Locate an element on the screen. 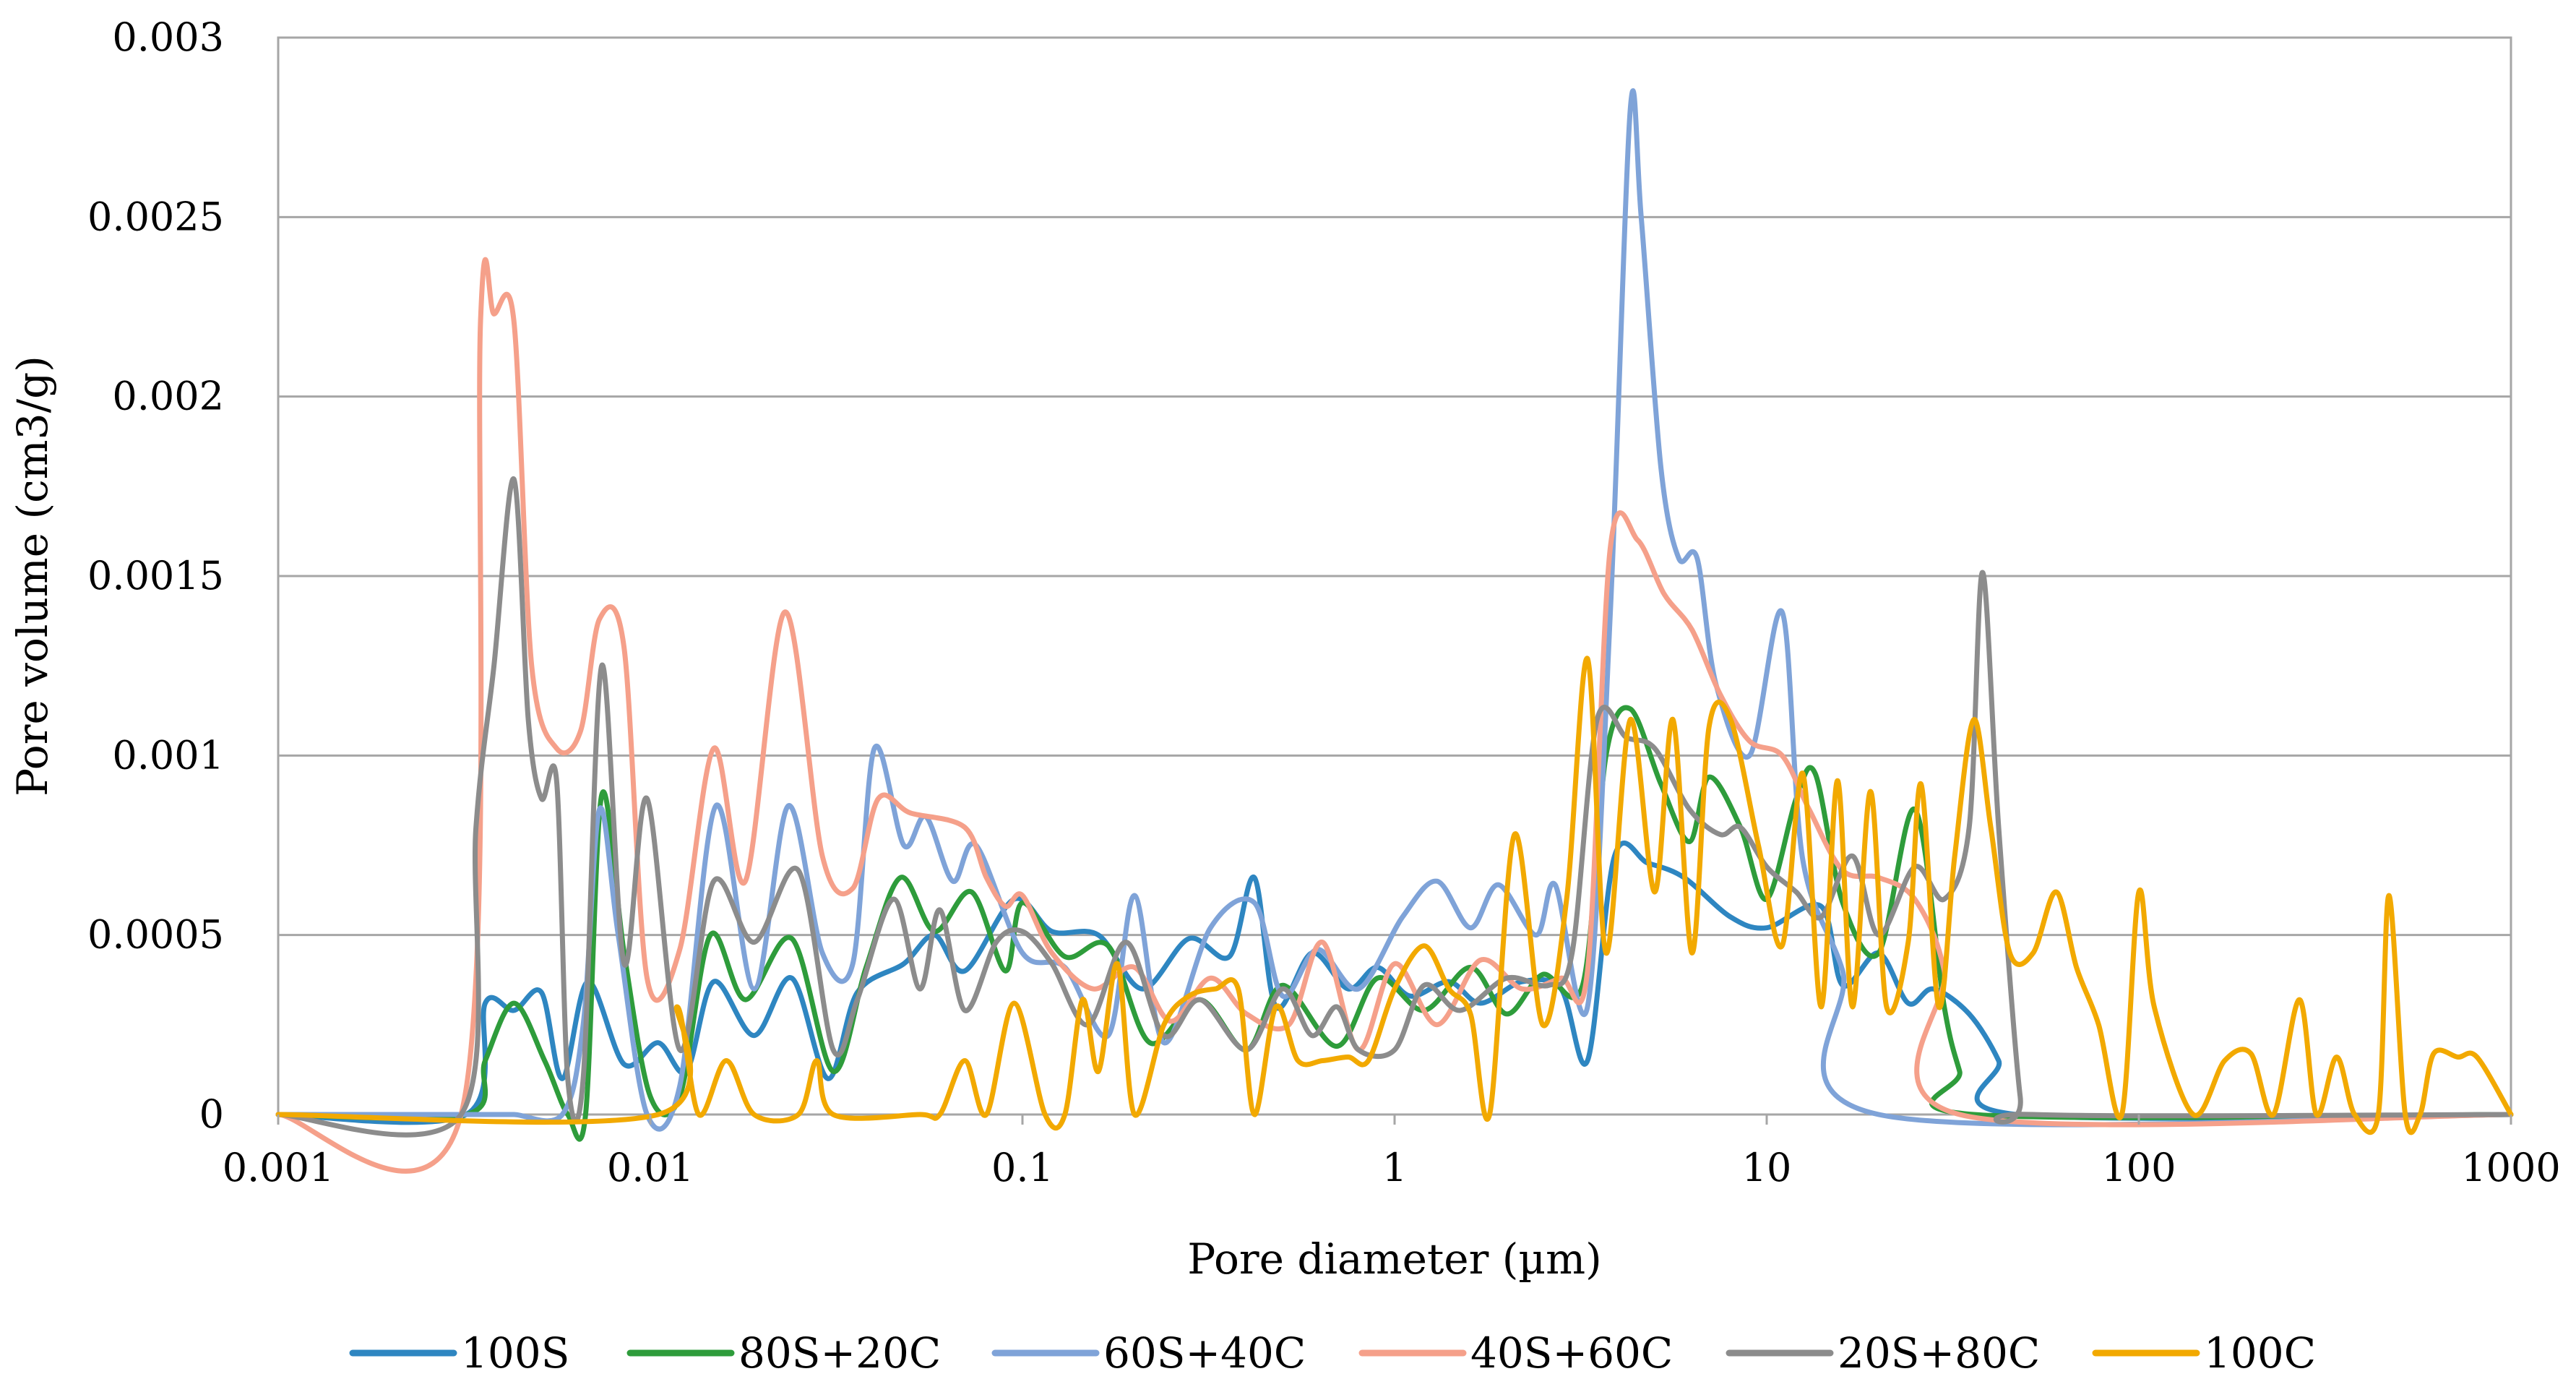  y-tick-label: 0.001 is located at coordinates (168, 755).